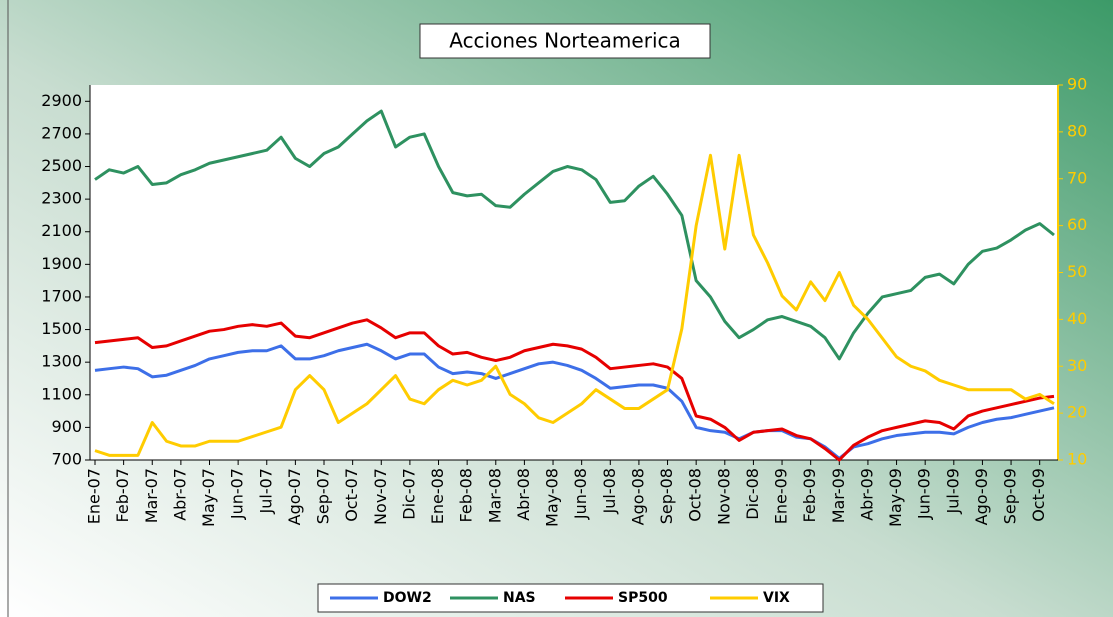 This screenshot has width=1113, height=617. I want to click on y-tick-label: 2500, so click(61, 165).